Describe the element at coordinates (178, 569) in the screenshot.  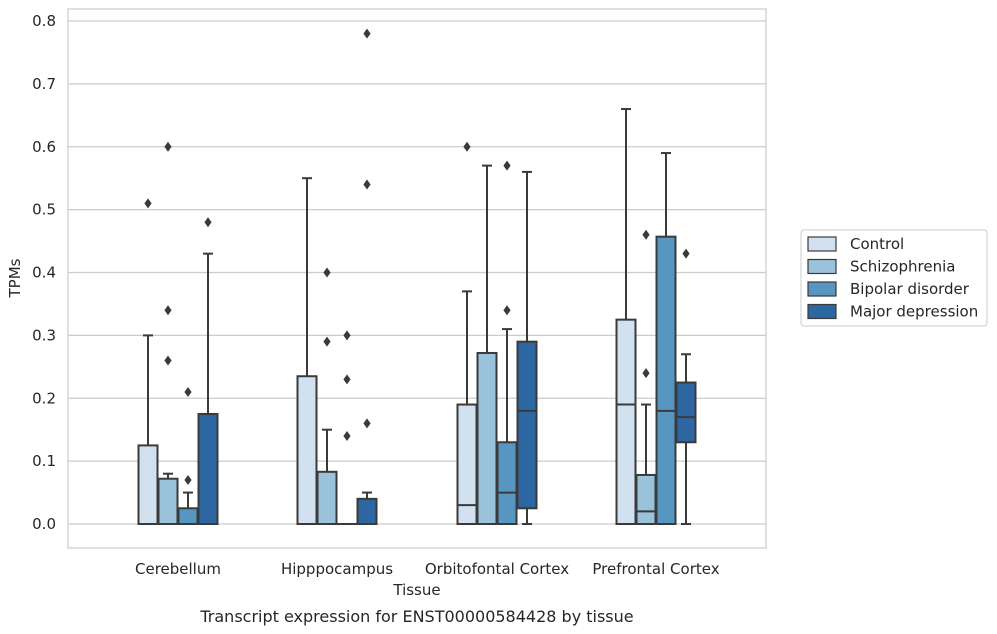
I see `x-tick-label: Cerebellum` at that location.